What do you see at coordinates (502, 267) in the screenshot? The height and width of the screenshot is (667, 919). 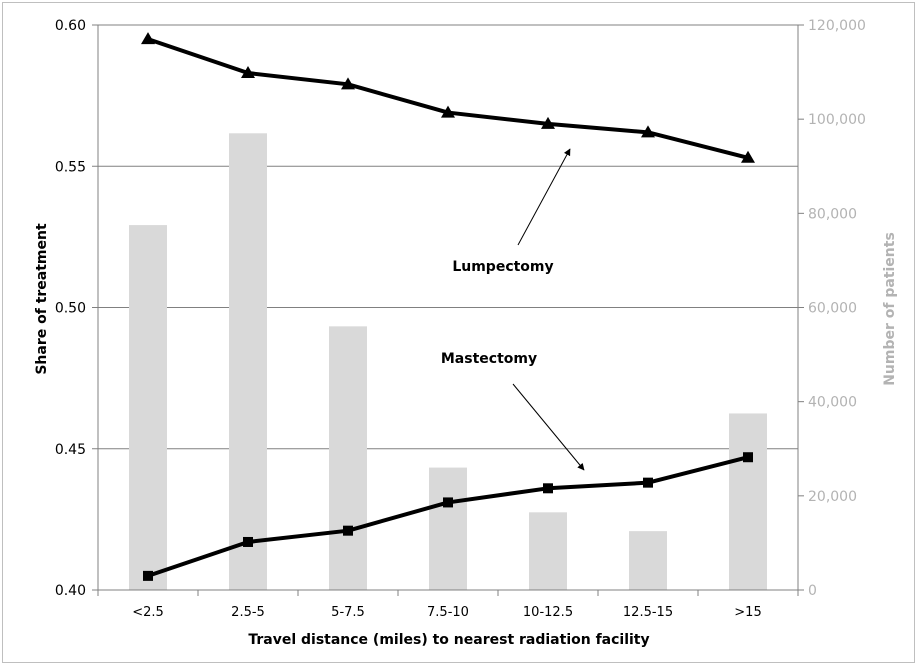 I see `lumpectomy-annotation: Lumpectomy` at bounding box center [502, 267].